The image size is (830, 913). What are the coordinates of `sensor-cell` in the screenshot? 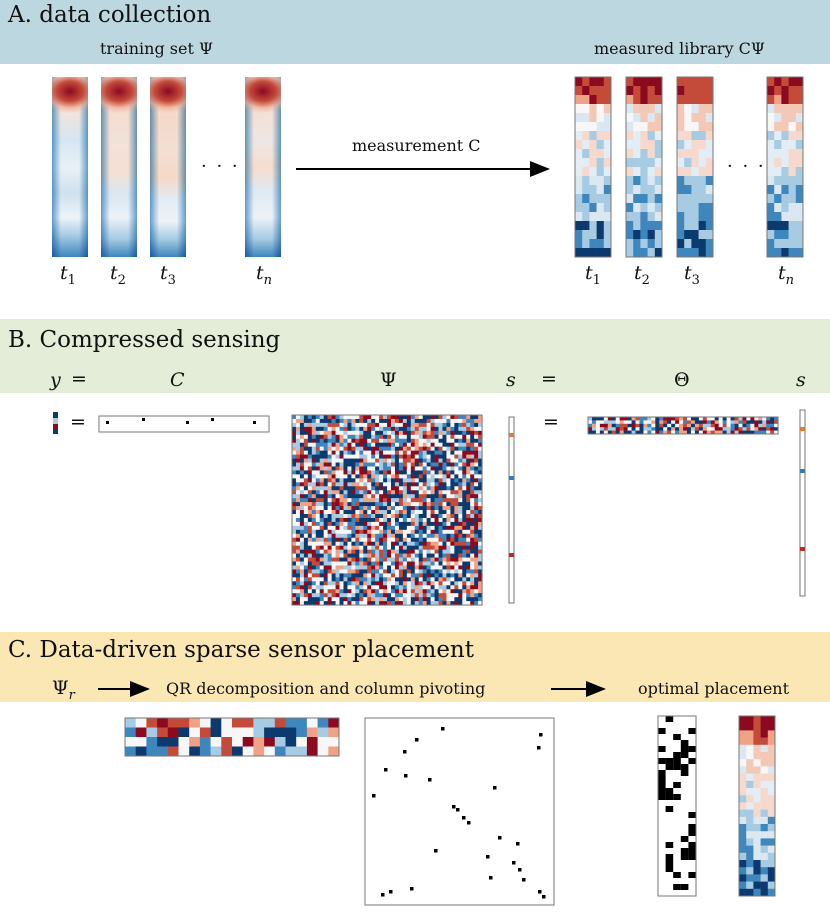 It's located at (684, 839).